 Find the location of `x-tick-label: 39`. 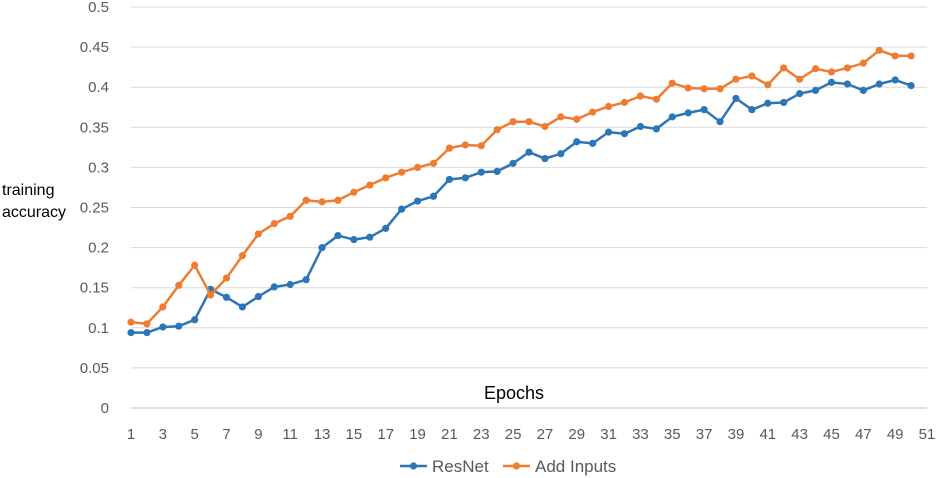

x-tick-label: 39 is located at coordinates (736, 434).